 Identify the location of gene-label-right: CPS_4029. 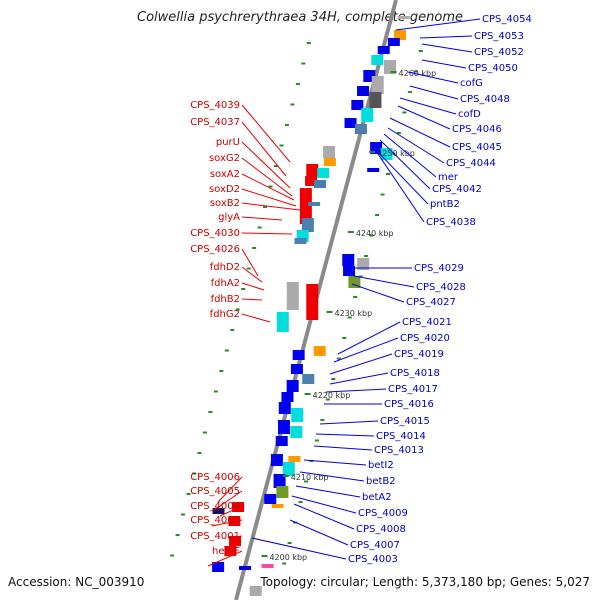
(439, 268).